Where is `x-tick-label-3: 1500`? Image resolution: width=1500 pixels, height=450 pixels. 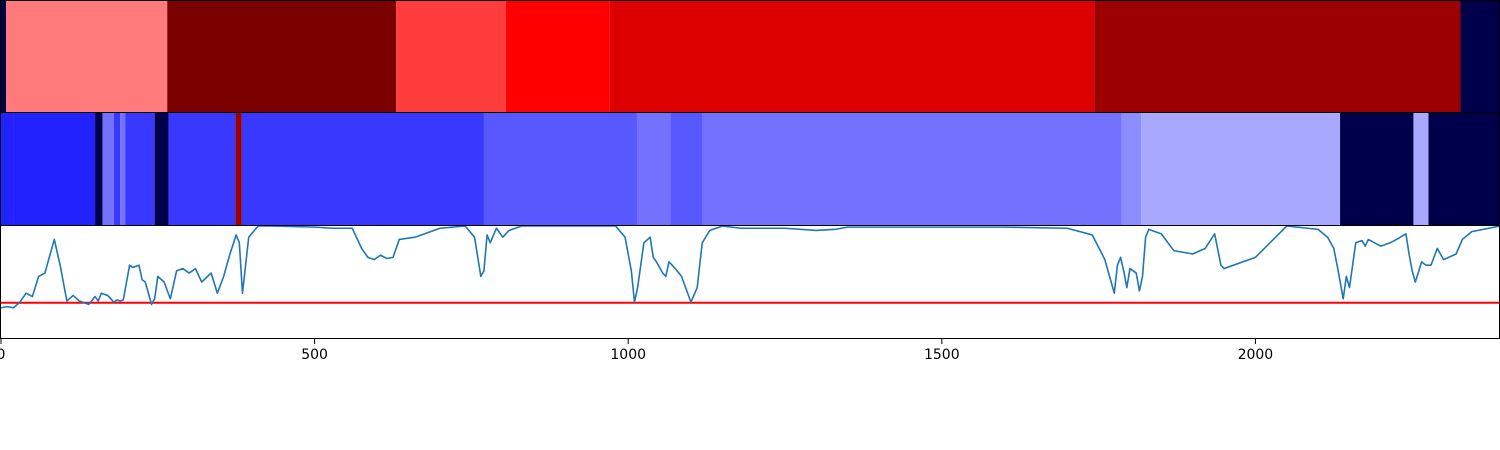 x-tick-label-3: 1500 is located at coordinates (942, 355).